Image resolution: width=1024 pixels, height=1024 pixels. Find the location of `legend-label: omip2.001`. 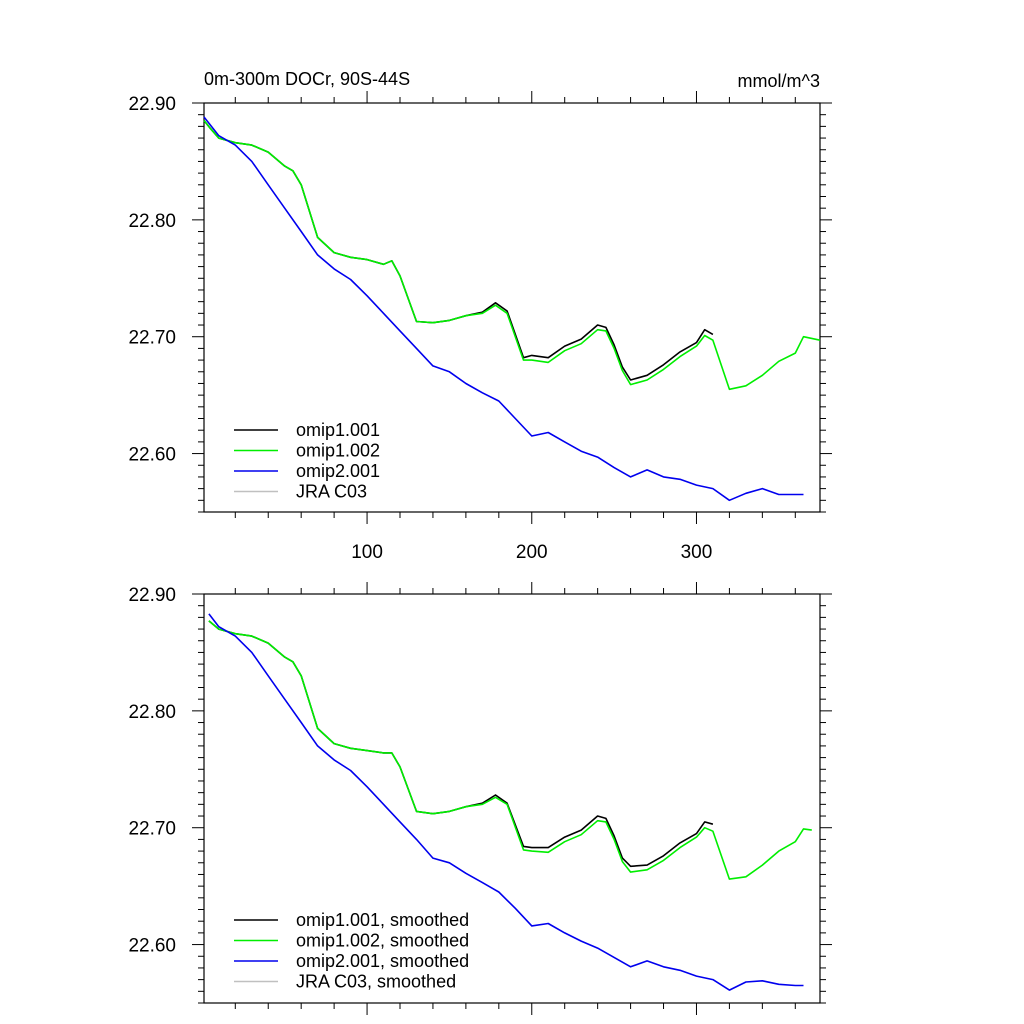

legend-label: omip2.001 is located at coordinates (338, 471).